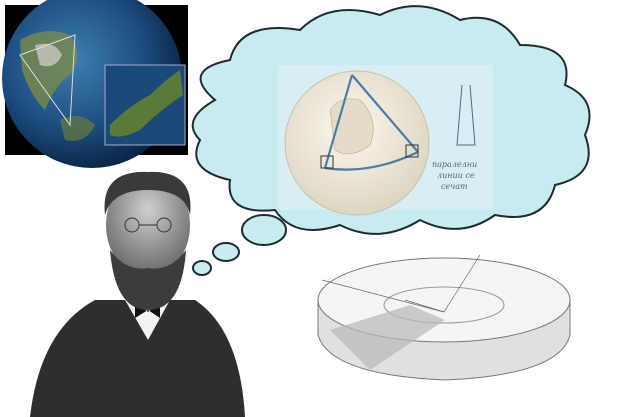 The height and width of the screenshot is (417, 619). I want to click on caption-line: линии се, so click(456, 175).